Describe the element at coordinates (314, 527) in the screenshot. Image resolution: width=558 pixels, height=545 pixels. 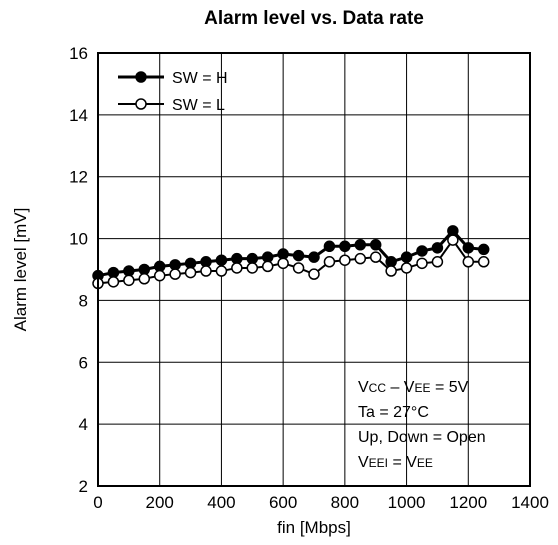
I see `x-axis-label: fin [Mbps]` at that location.